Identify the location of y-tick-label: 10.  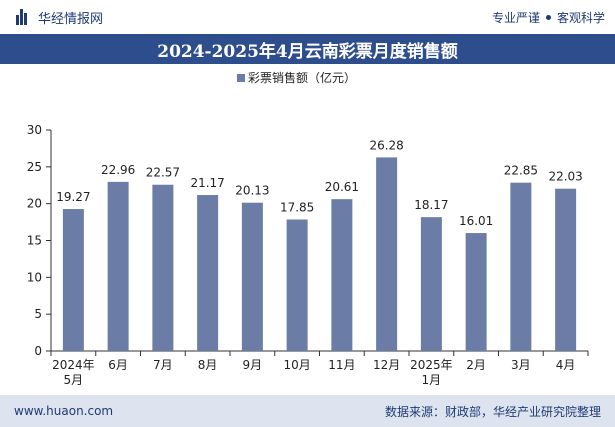
(34, 277).